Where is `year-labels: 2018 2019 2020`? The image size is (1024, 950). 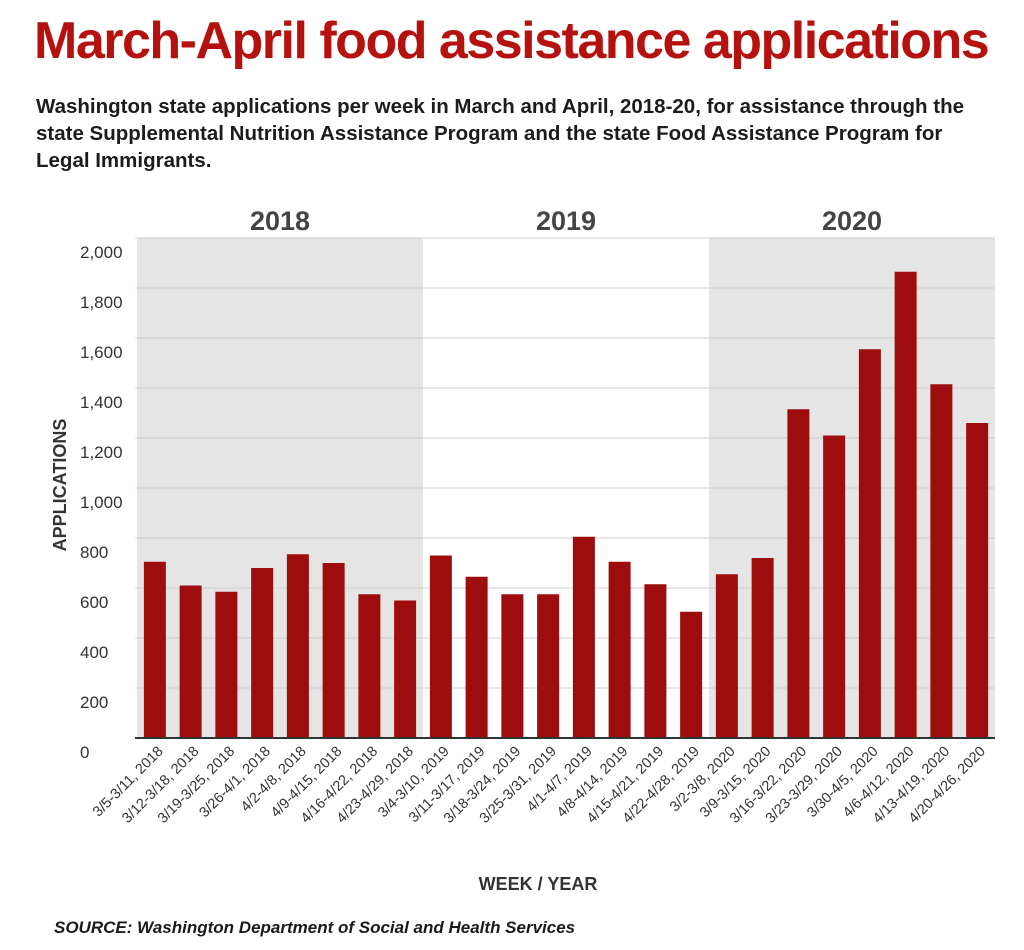 year-labels: 2018 2019 2020 is located at coordinates (566, 221).